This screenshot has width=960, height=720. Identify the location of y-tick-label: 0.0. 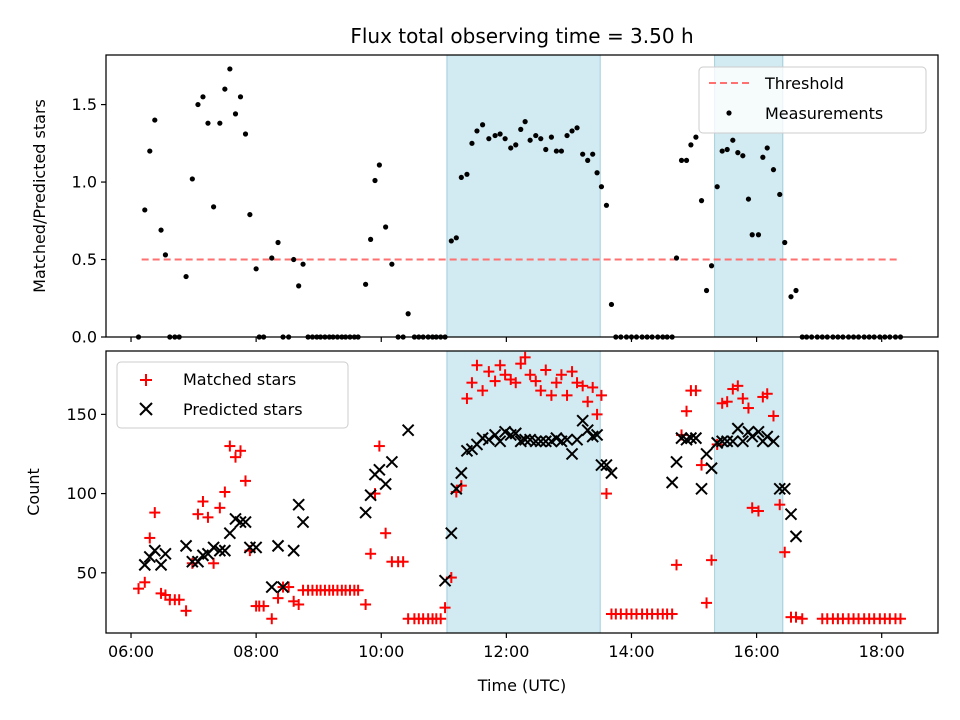
(84, 337).